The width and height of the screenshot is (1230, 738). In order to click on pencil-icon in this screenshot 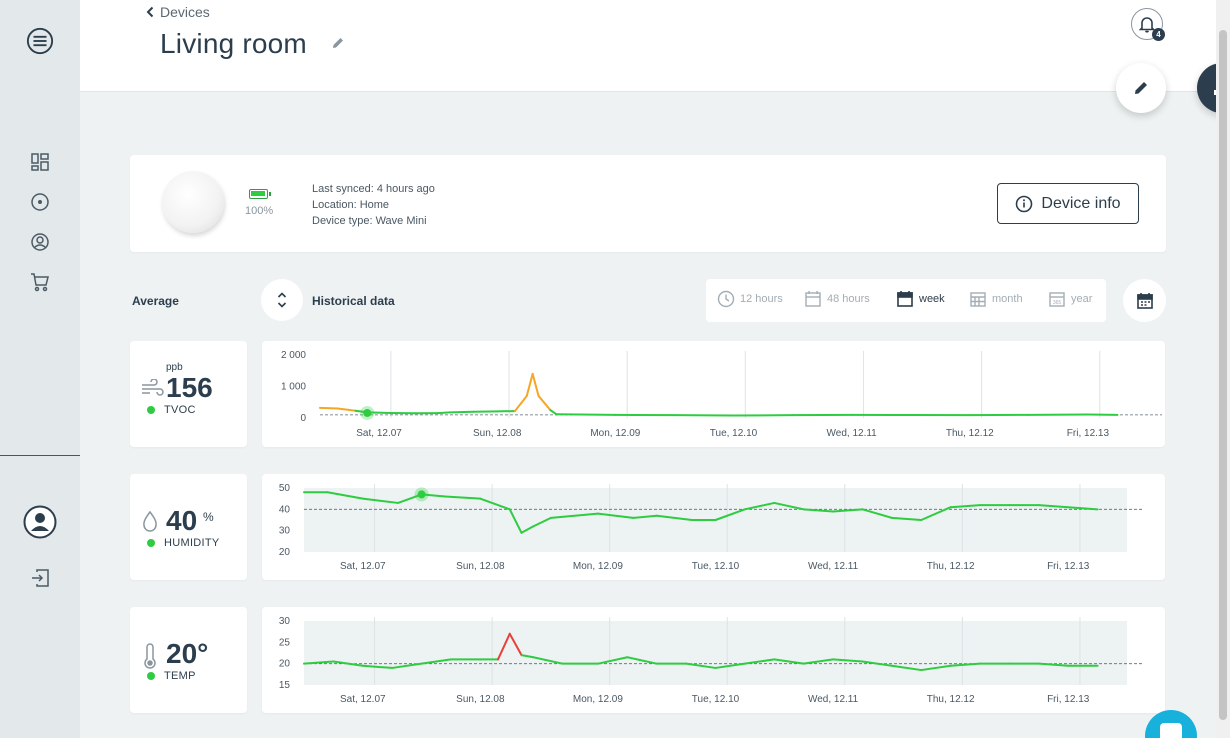, I will do `click(1141, 88)`.